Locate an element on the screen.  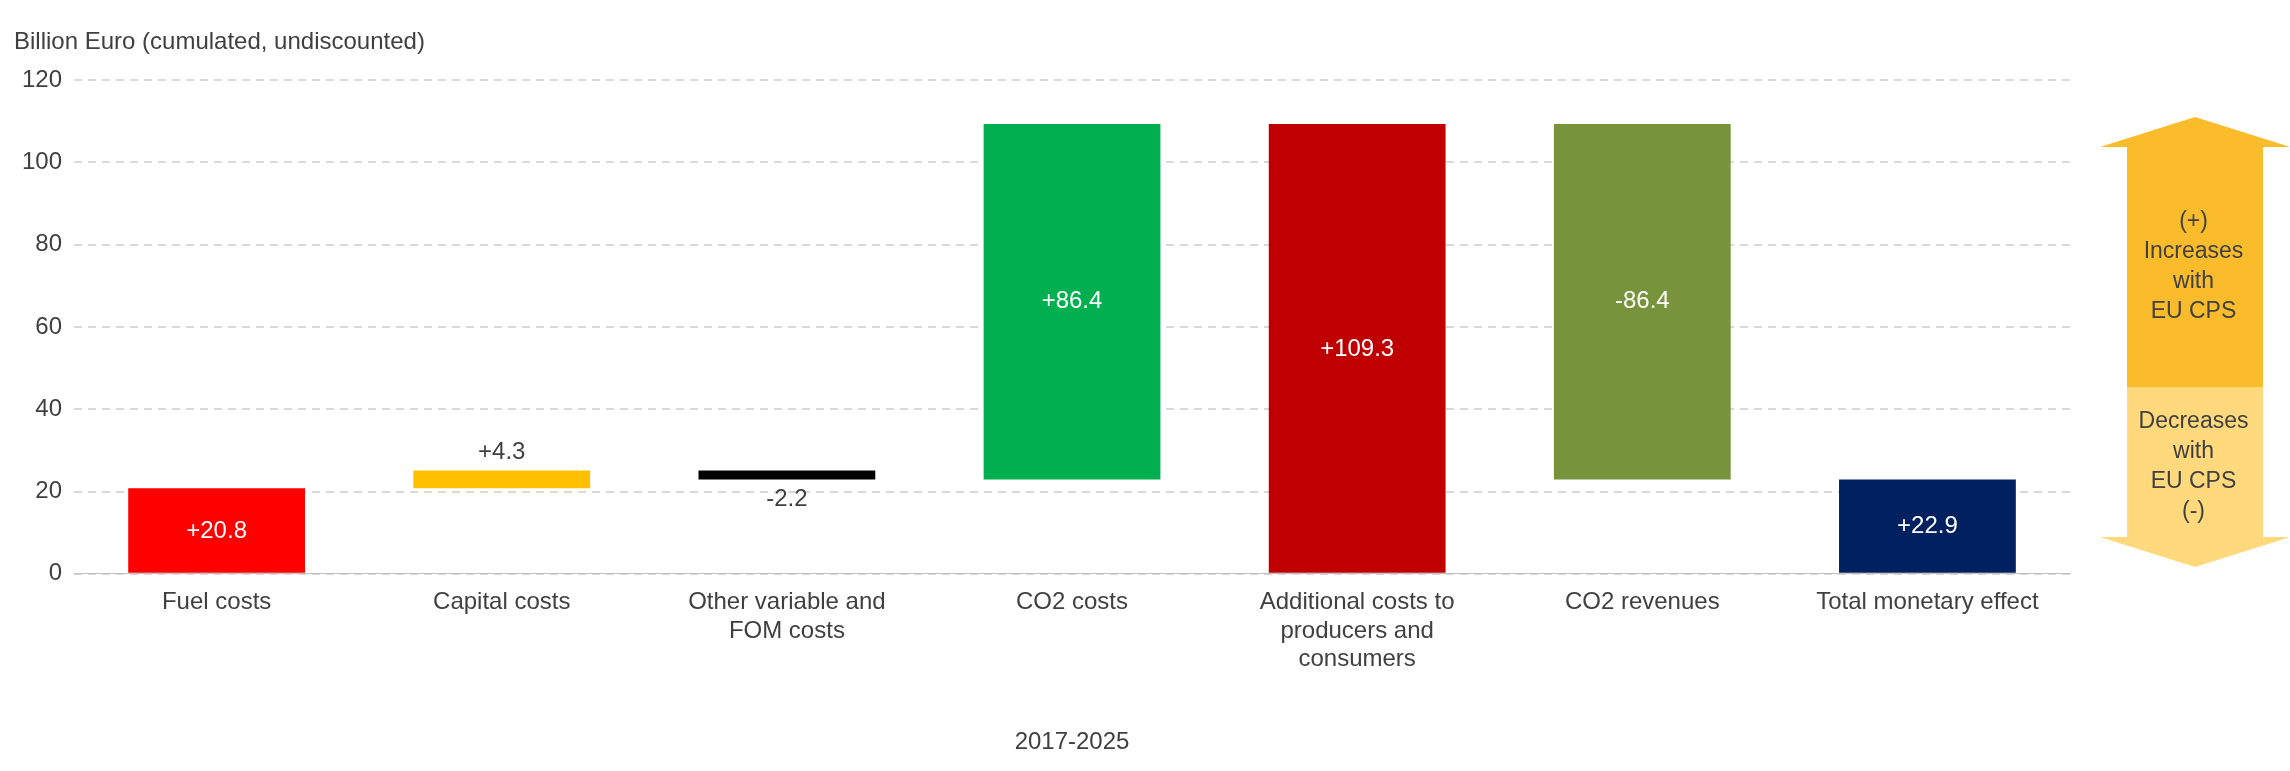
x-tick-label: CO2 costs is located at coordinates (1072, 600).